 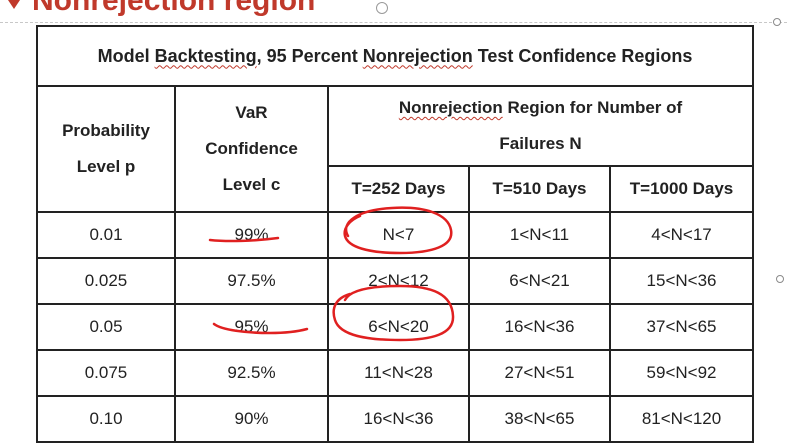 I want to click on header-line: Nonrejection Region for Number of, so click(x=540, y=108).